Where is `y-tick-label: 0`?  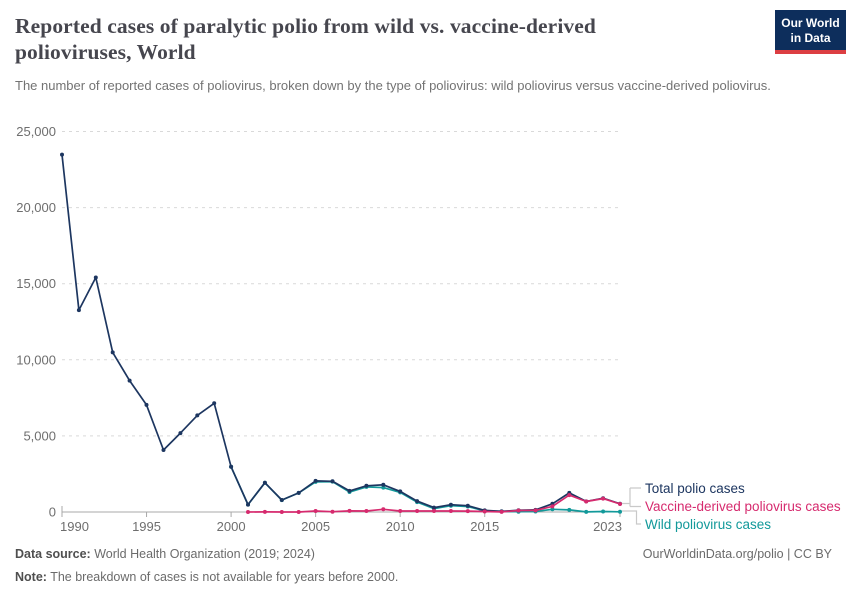 y-tick-label: 0 is located at coordinates (52, 512).